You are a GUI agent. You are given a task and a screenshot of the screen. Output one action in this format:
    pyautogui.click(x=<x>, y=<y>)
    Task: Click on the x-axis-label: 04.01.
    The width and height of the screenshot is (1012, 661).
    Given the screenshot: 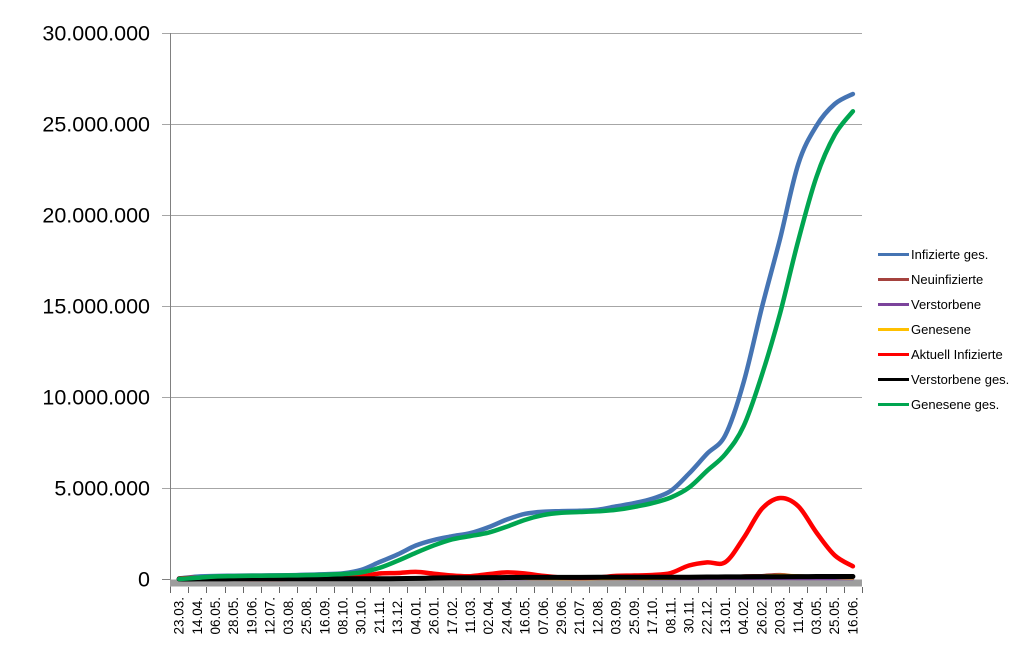 What is the action you would take?
    pyautogui.click(x=415, y=616)
    